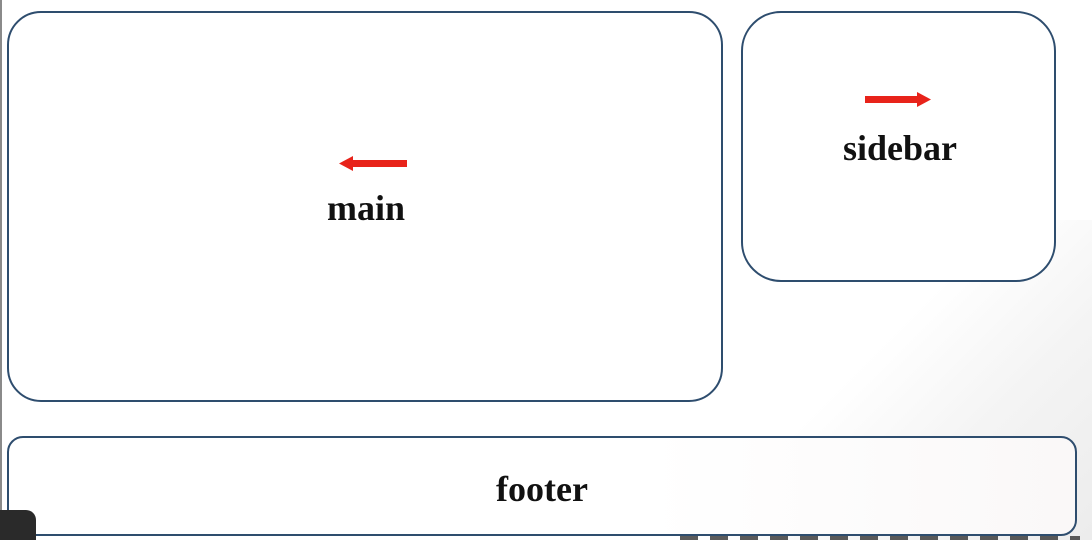 This screenshot has width=1092, height=540. I want to click on main-label: main, so click(366, 208).